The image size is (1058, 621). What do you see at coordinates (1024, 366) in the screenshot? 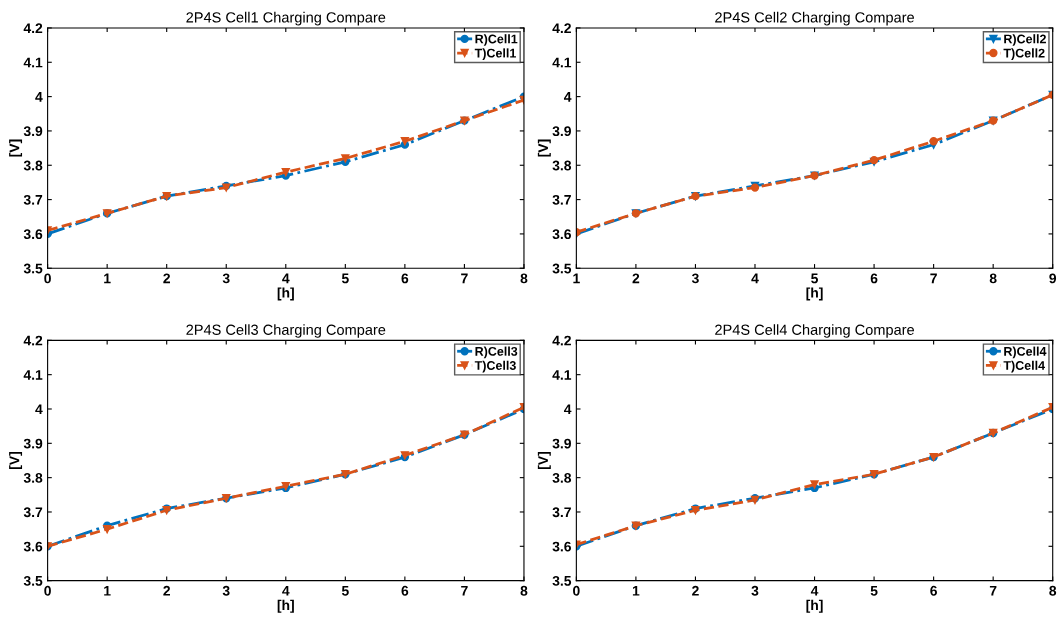
I see `legend-label: T)Cell4` at bounding box center [1024, 366].